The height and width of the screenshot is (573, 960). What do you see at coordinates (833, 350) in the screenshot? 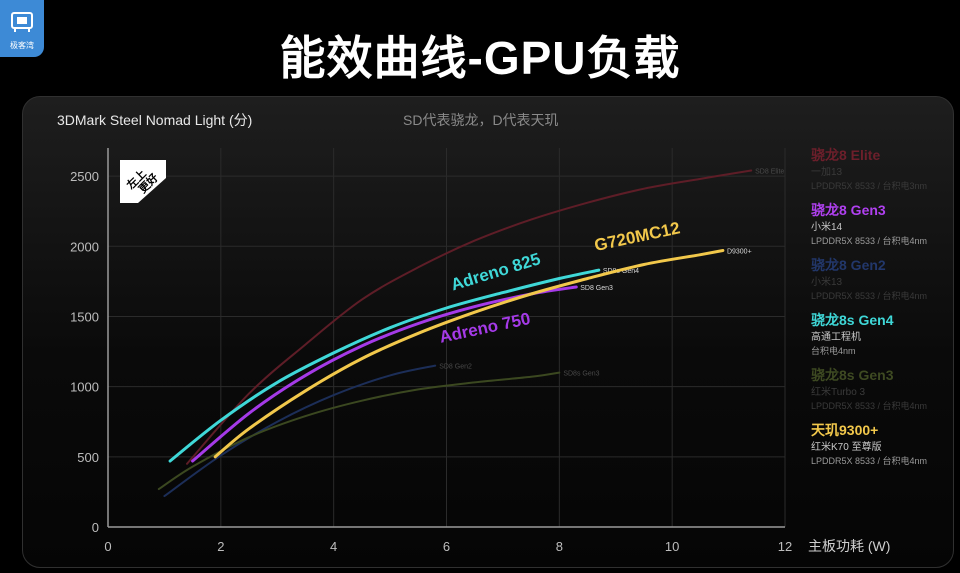
I see `legend-spec: 台积电4nm` at bounding box center [833, 350].